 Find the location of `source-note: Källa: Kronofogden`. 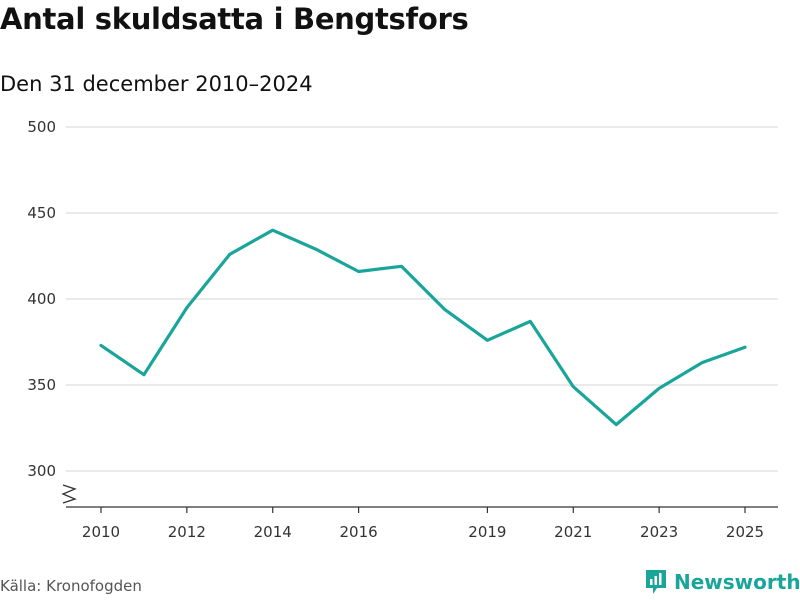

source-note: Källa: Kronofogden is located at coordinates (71, 586).